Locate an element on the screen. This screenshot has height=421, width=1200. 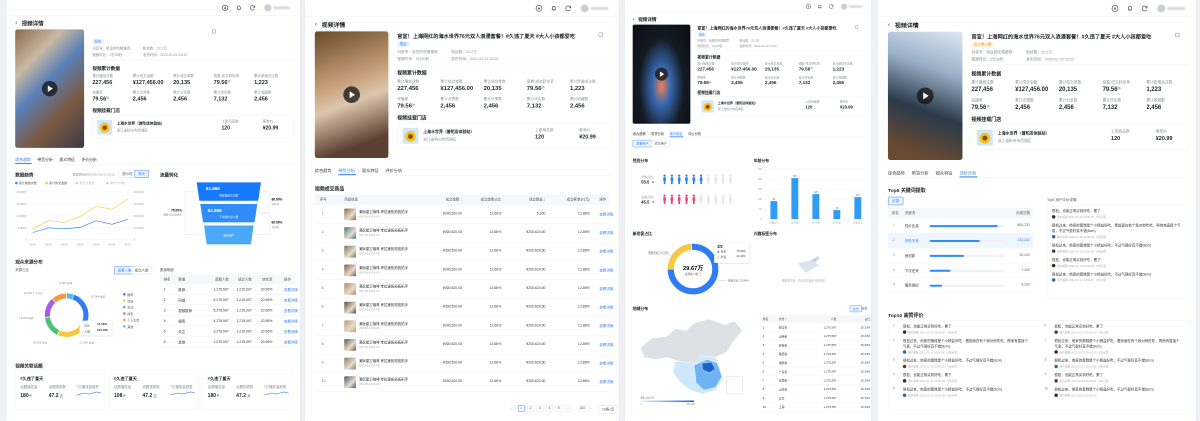
filter-all-button: 全部 is located at coordinates (895, 201).